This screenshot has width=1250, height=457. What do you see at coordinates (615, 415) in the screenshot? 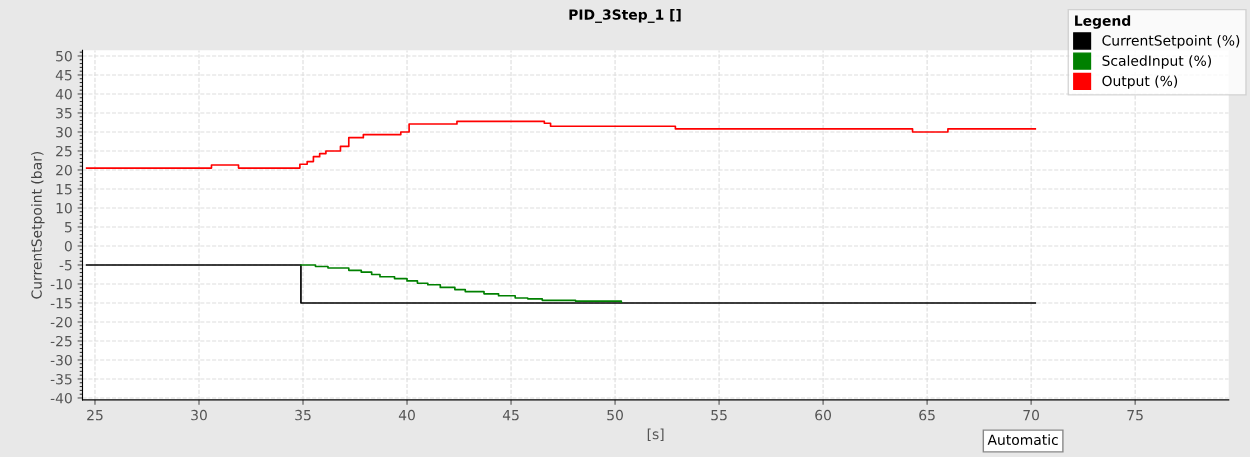
I see `x-tick-label: 50` at bounding box center [615, 415].